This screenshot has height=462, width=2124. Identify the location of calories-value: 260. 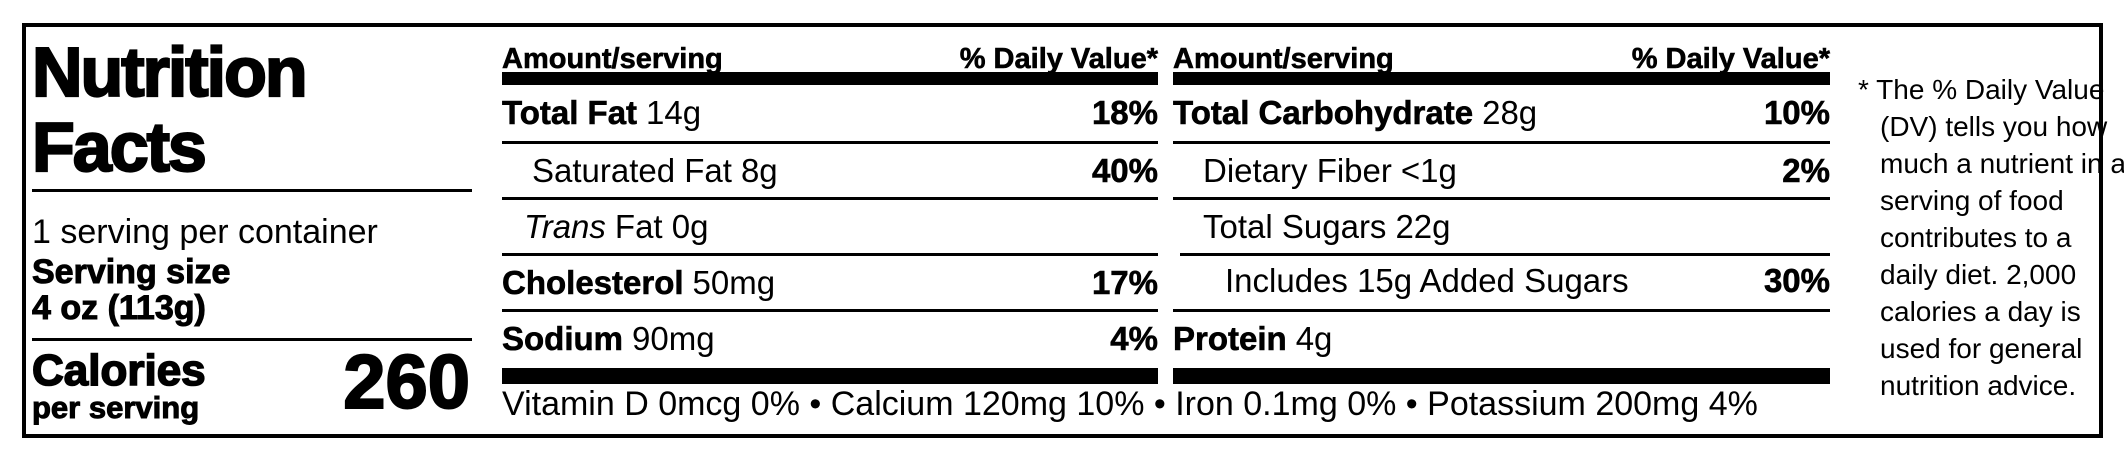
(406, 382).